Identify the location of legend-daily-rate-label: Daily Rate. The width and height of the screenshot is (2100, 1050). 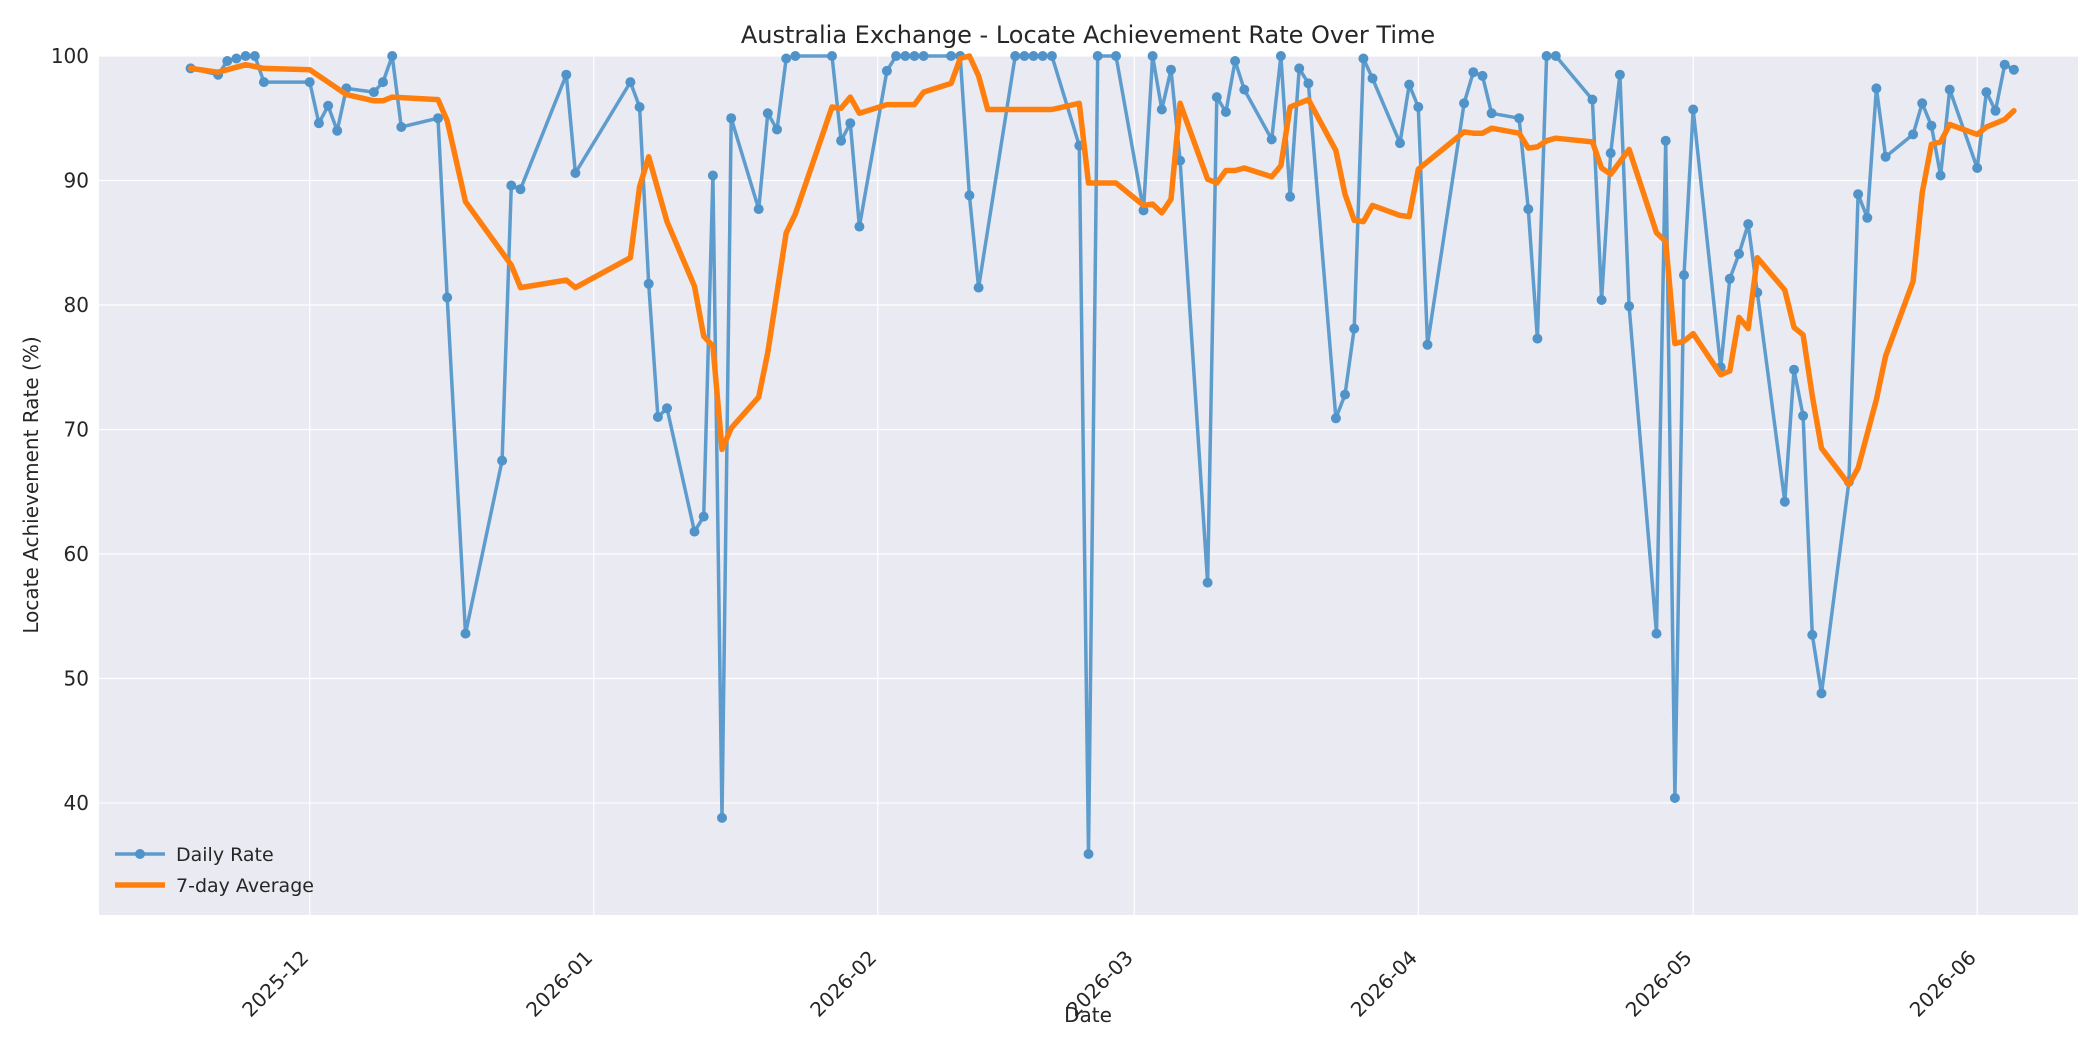
(225, 855).